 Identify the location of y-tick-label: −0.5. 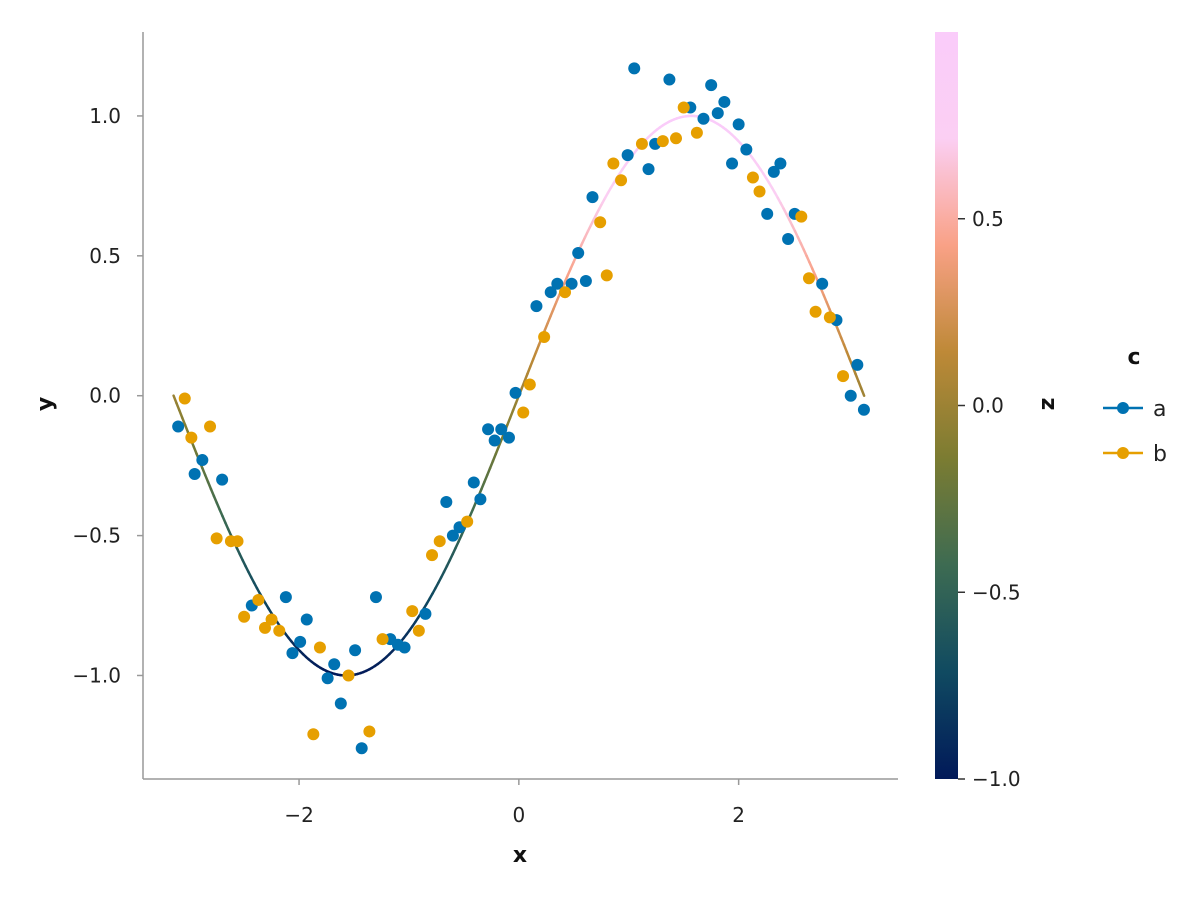
(96, 536).